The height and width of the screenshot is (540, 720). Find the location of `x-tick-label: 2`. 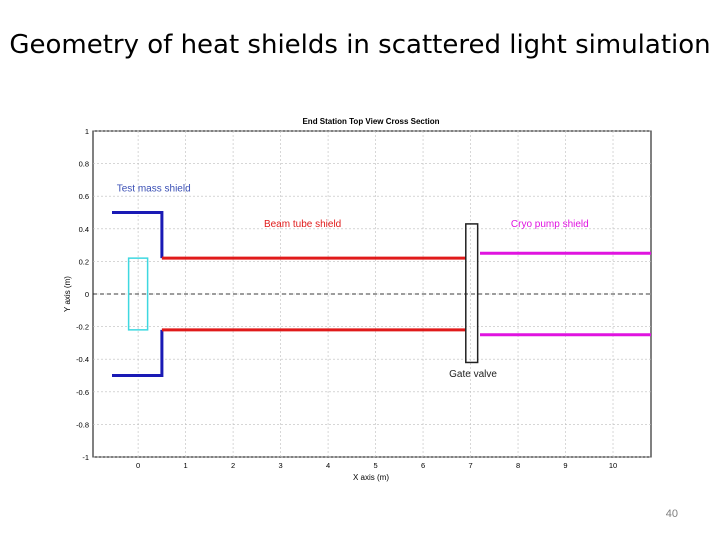

x-tick-label: 2 is located at coordinates (233, 465).